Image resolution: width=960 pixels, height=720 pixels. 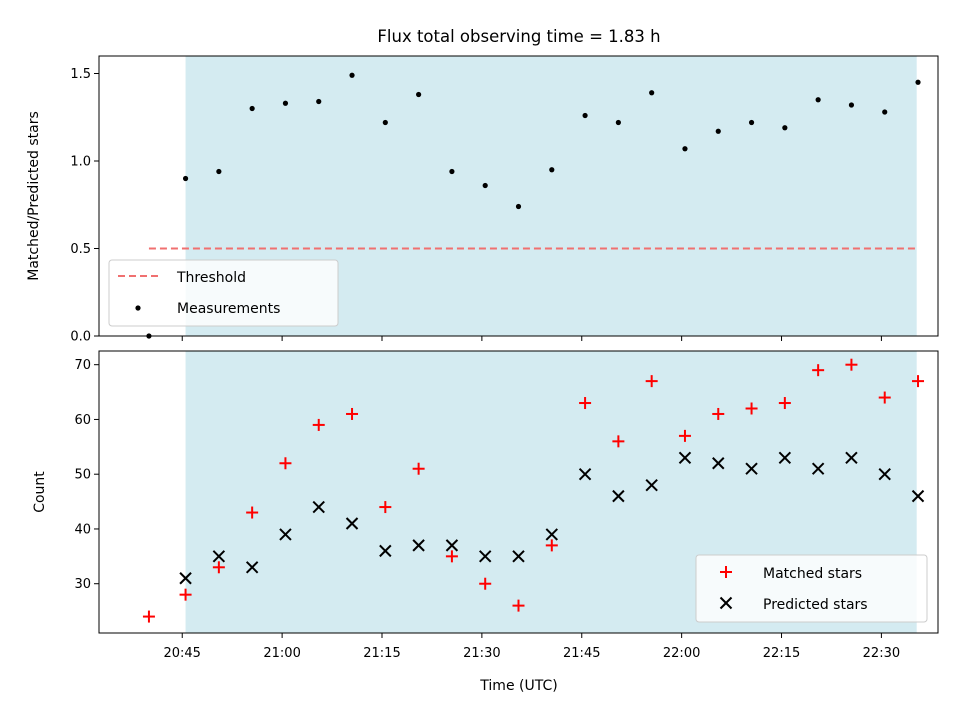 I want to click on top-y-tick-label: 0.0, so click(x=80, y=337).